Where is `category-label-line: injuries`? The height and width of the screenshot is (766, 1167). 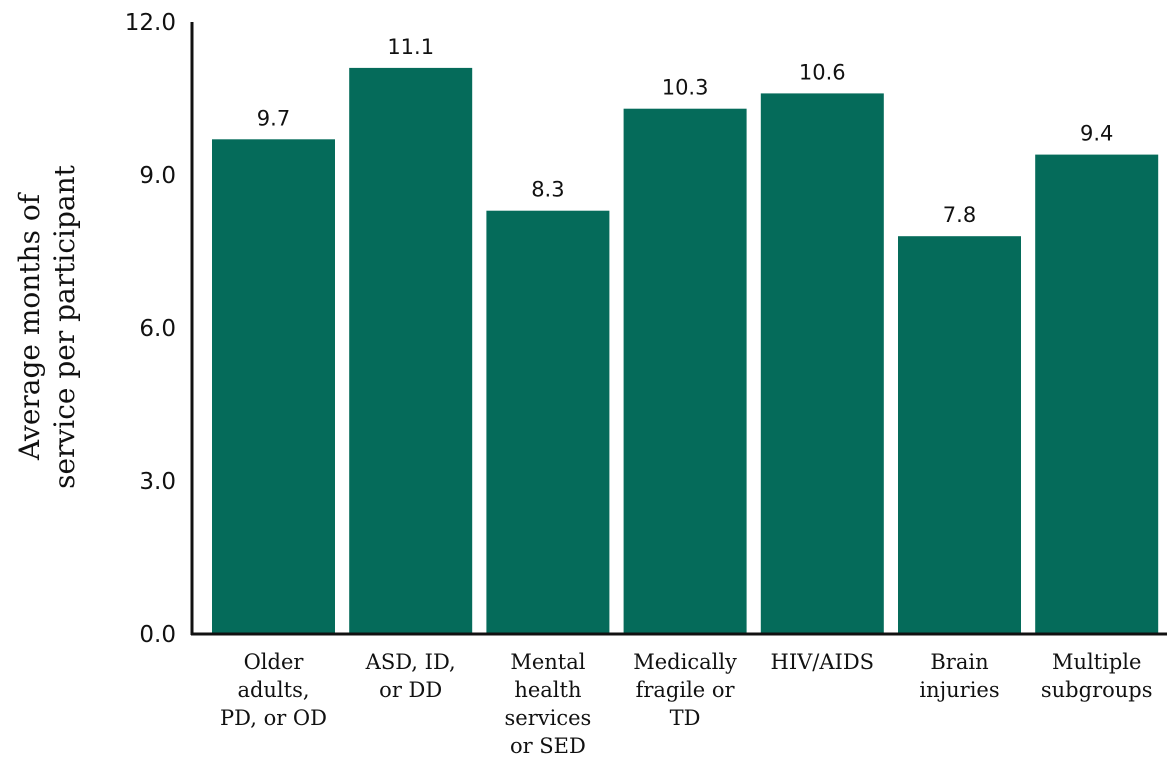
category-label-line: injuries is located at coordinates (959, 690).